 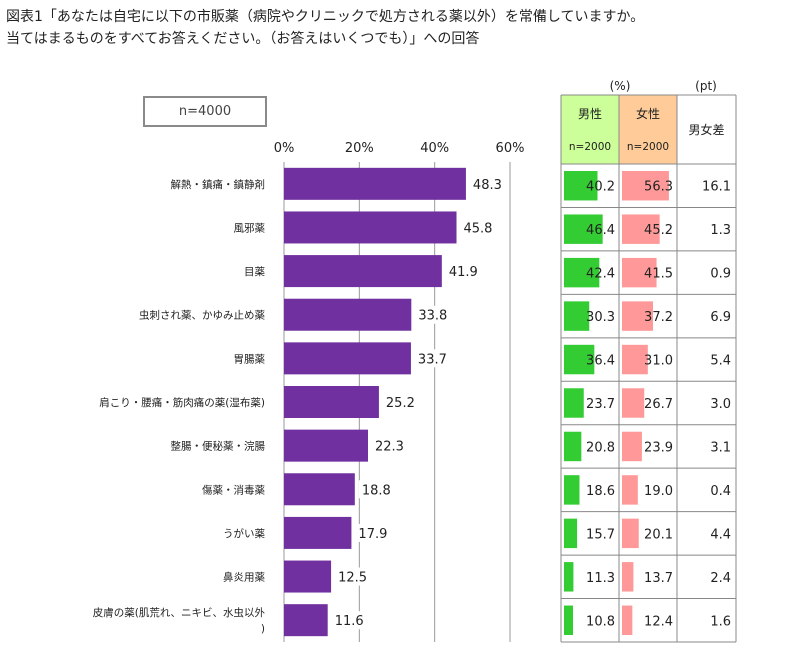 I want to click on bar-value-label: 33.8, so click(x=432, y=316).